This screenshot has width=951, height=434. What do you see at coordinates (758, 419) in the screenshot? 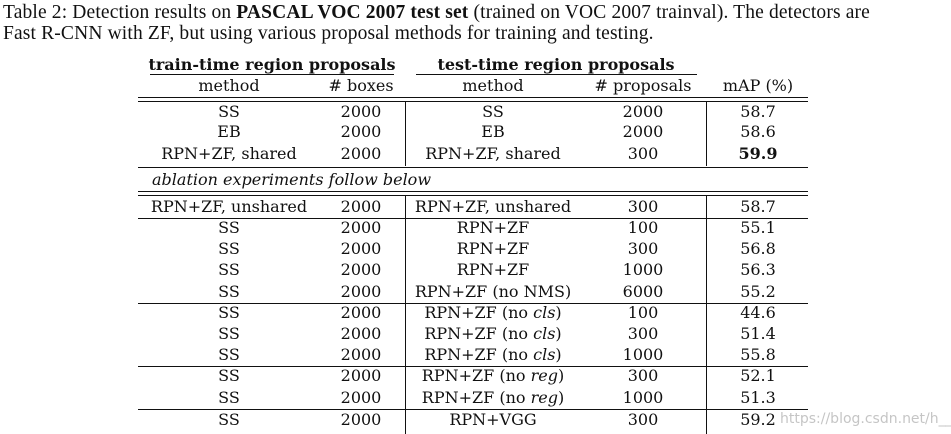
I see `cell-map: 59.2` at bounding box center [758, 419].